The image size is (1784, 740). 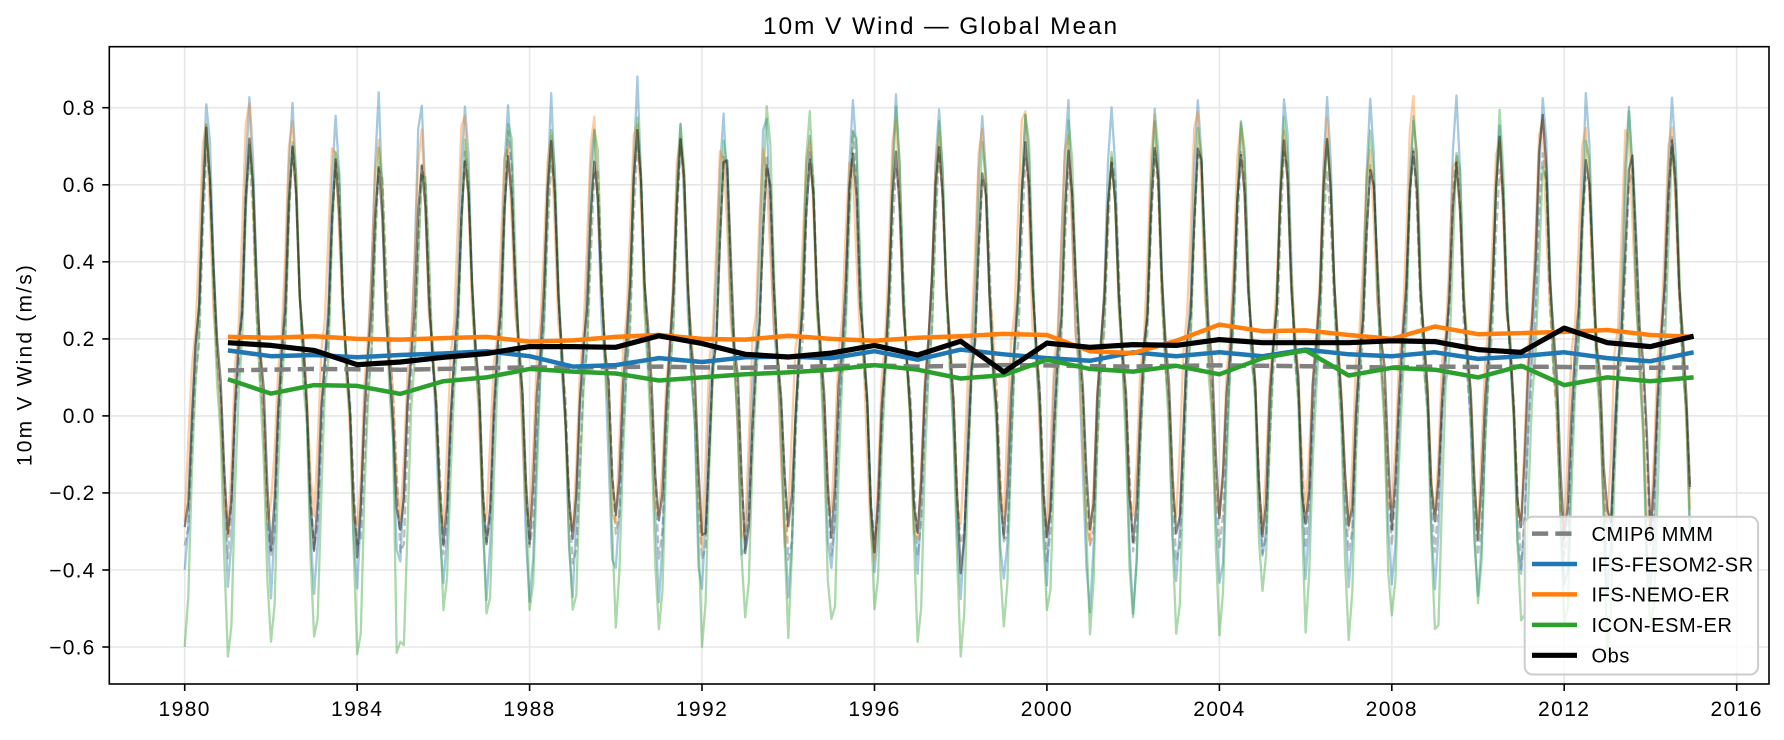 I want to click on svg-text: 10m V Wind (m/s), so click(x=25, y=364).